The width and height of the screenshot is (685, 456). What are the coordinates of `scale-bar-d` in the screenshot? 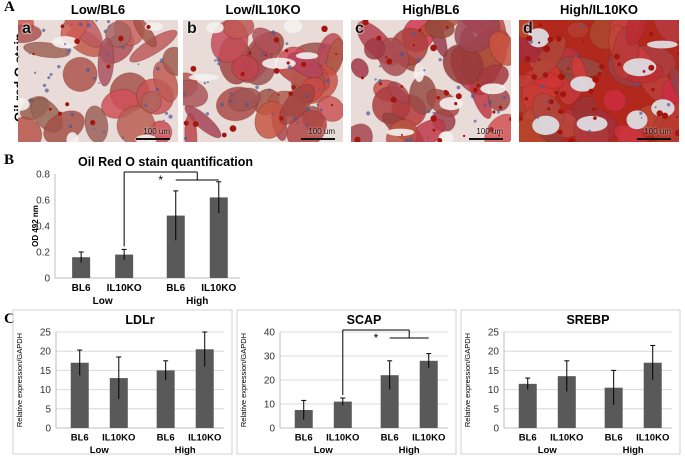 It's located at (654, 139).